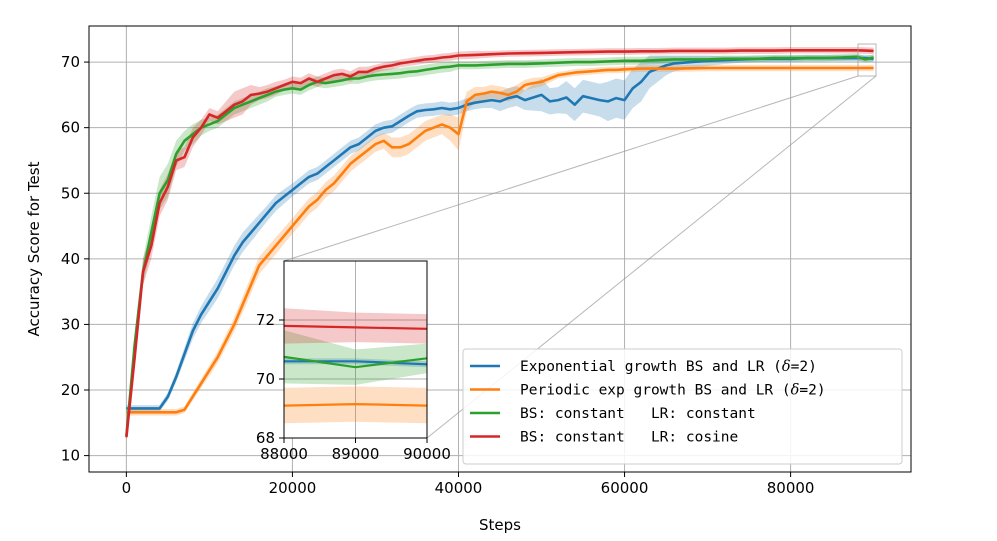  I want to click on inset-y-tick-label: 72, so click(265, 320).